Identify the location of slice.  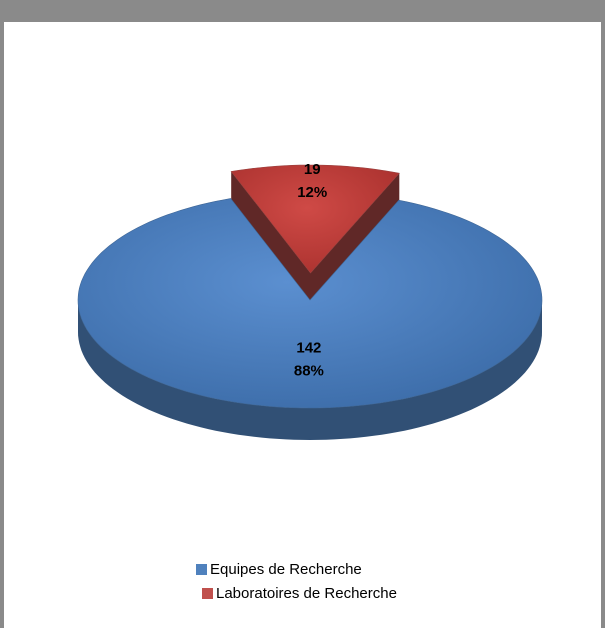
(315, 219).